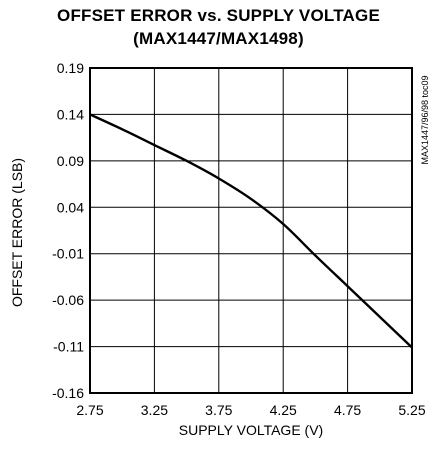  I want to click on x-tick-label: 3.75, so click(218, 410).